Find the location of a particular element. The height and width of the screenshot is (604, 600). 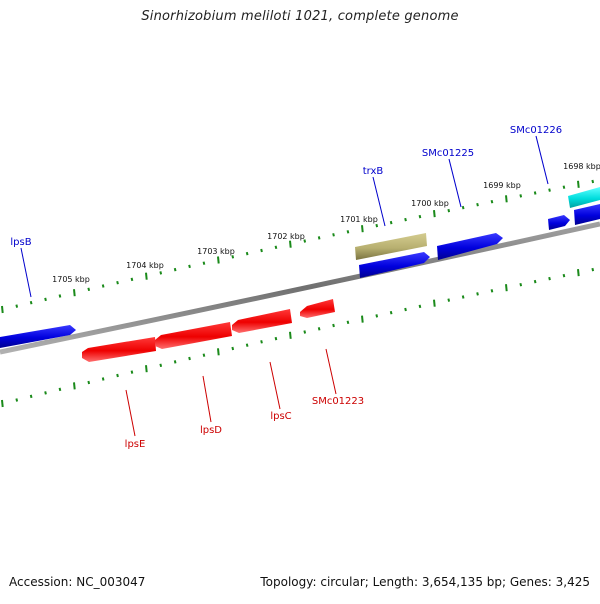

gene-label-lpsB: lpsB is located at coordinates (20, 242).